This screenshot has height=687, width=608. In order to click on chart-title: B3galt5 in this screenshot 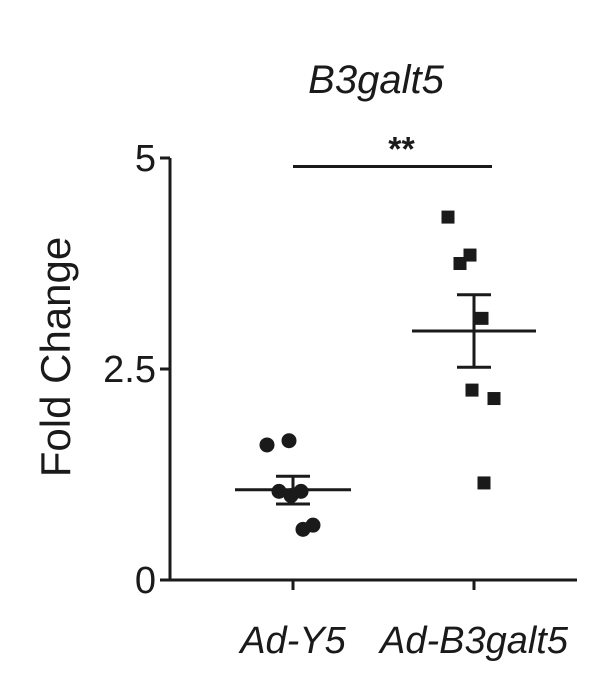, I will do `click(376, 80)`.